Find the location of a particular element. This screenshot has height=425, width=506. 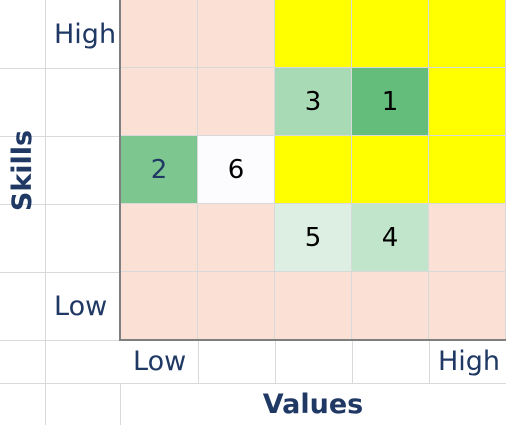

y-axis-title: Skills is located at coordinates (23, 170).